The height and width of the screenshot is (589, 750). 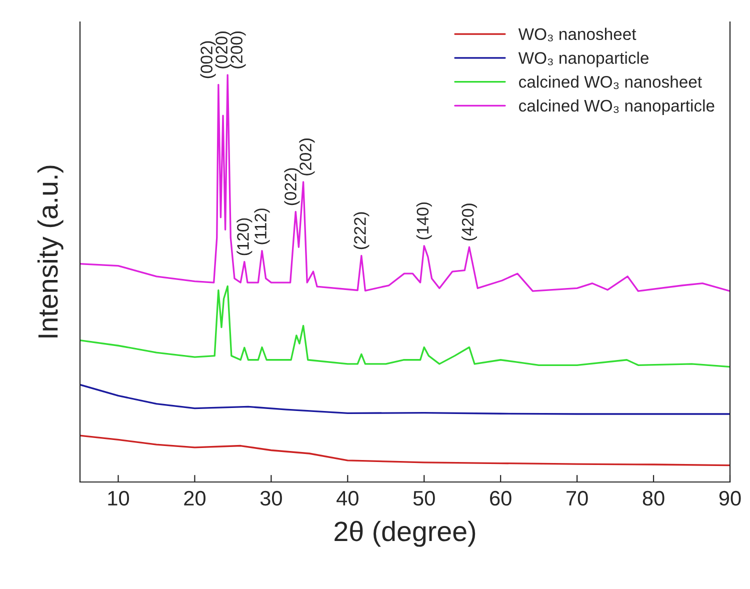 I want to click on x-tick-label: 70, so click(x=577, y=498).